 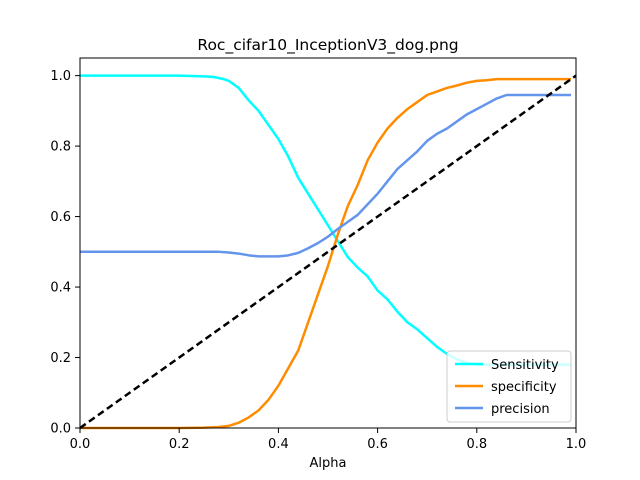 What do you see at coordinates (179, 444) in the screenshot?
I see `x-tick-label: 0.2` at bounding box center [179, 444].